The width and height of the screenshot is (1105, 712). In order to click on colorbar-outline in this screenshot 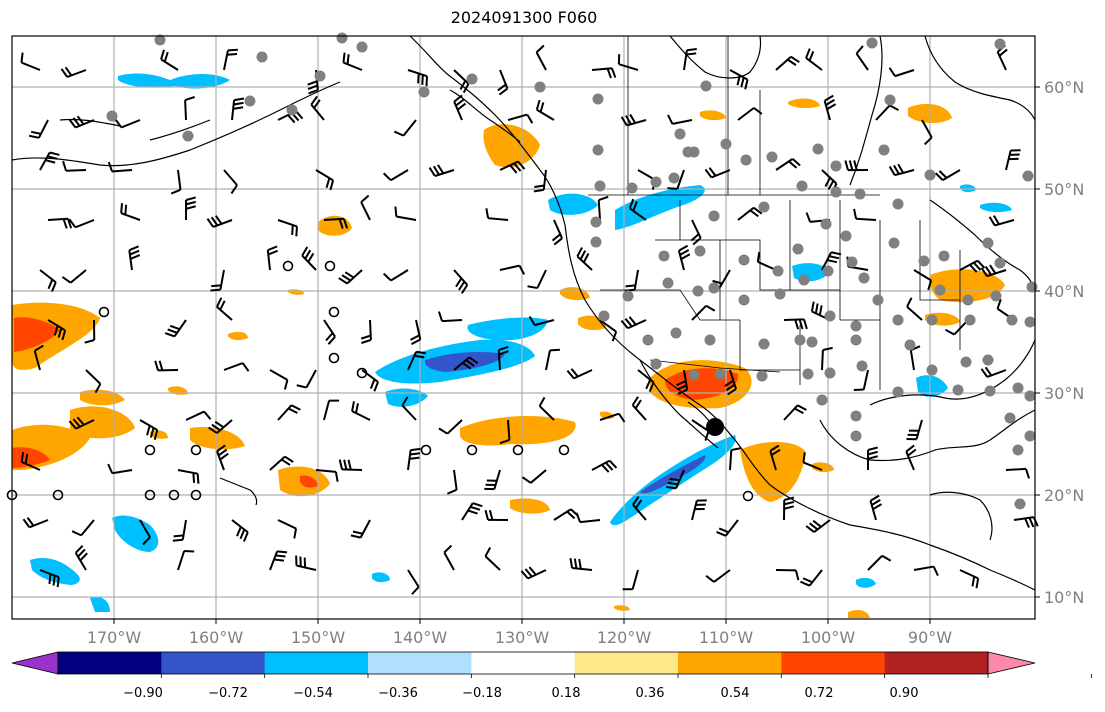, I will do `click(523, 663)`.